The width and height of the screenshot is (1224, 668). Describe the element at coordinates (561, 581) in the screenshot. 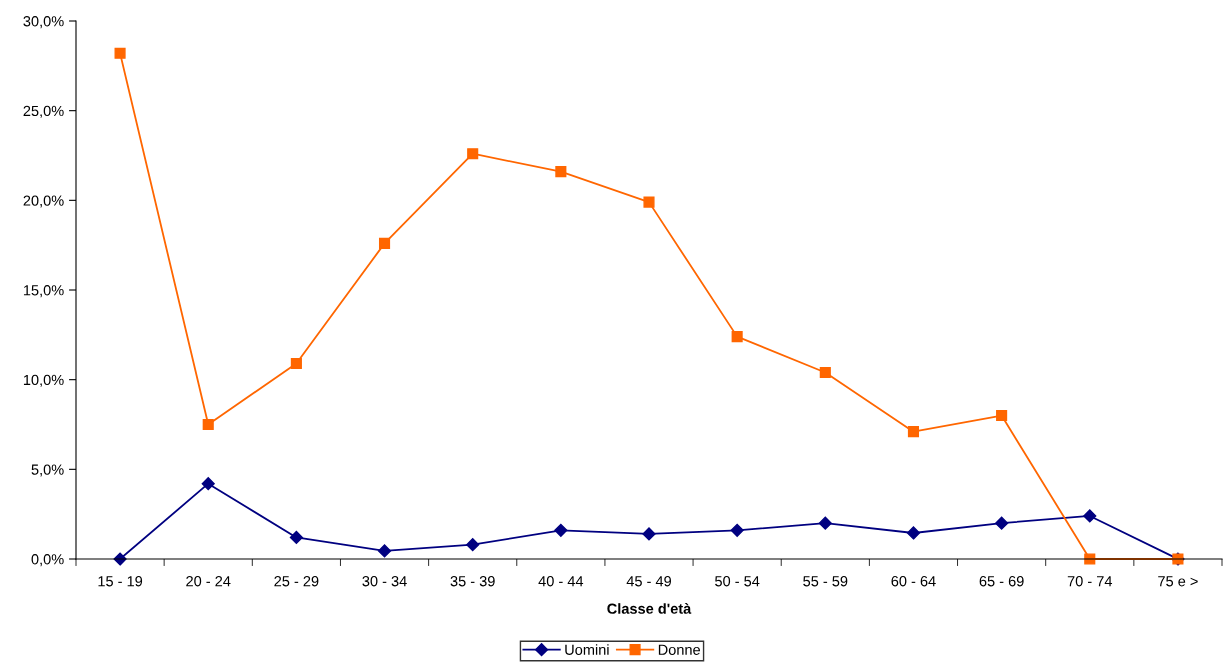

I see `x-tick-label: 40 - 44` at that location.